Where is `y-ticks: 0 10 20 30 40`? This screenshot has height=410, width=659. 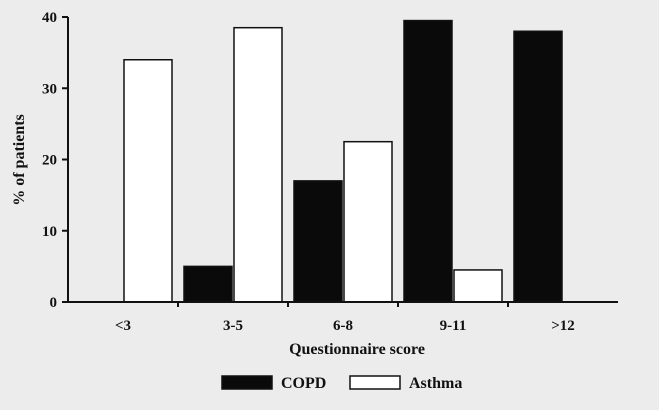 y-ticks: 0 10 20 30 40 is located at coordinates (55, 160).